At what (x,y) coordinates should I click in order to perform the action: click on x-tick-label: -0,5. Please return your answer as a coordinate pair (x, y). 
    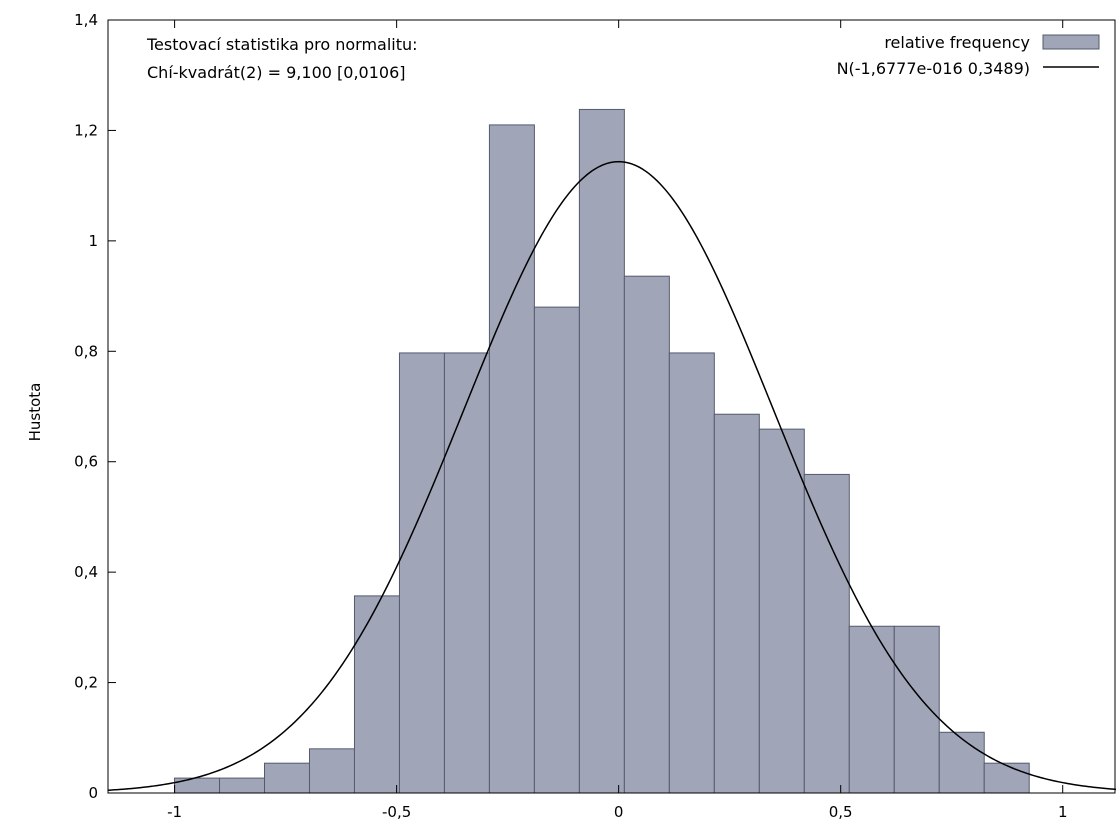
    Looking at the image, I should click on (396, 812).